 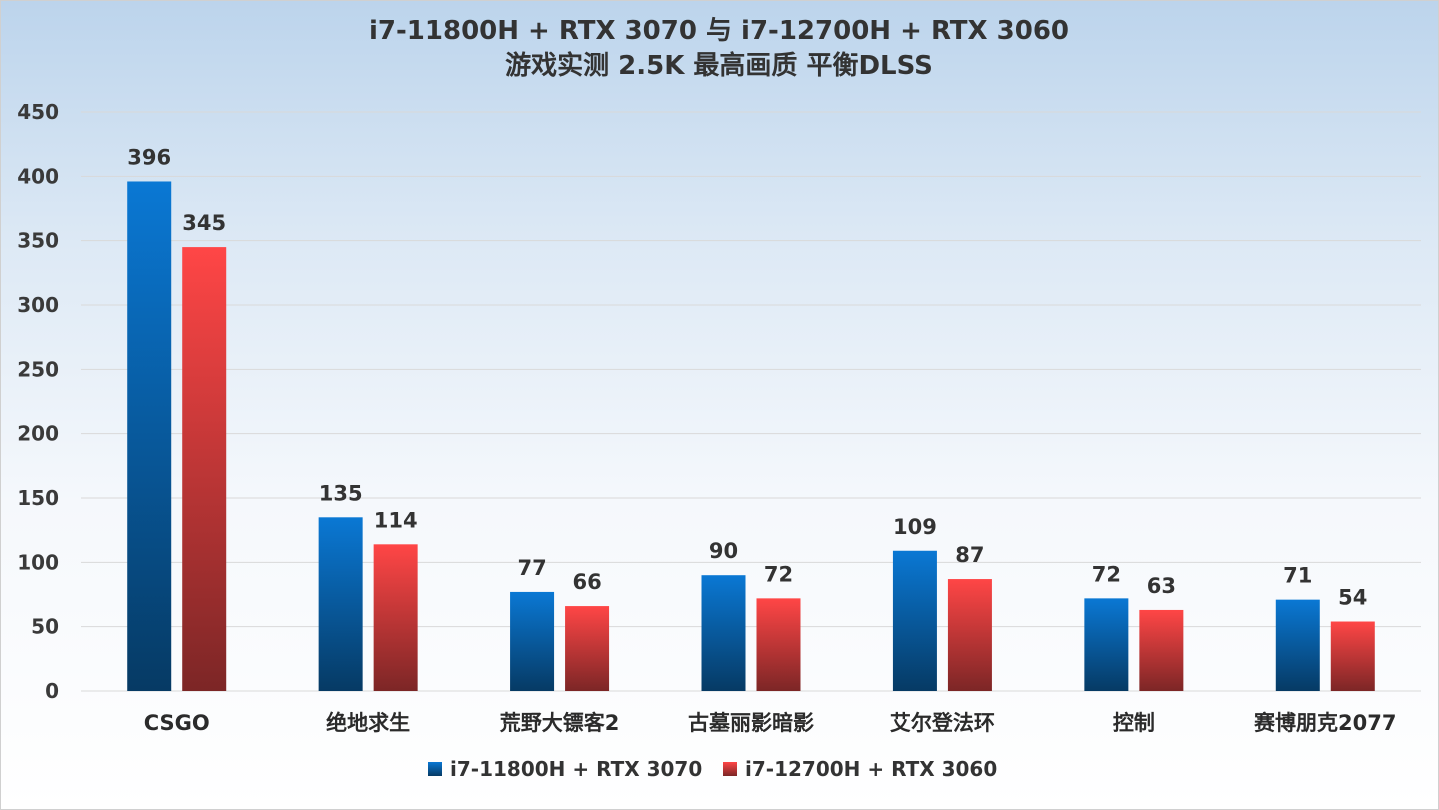 I want to click on data-label: 63, so click(x=1161, y=586).